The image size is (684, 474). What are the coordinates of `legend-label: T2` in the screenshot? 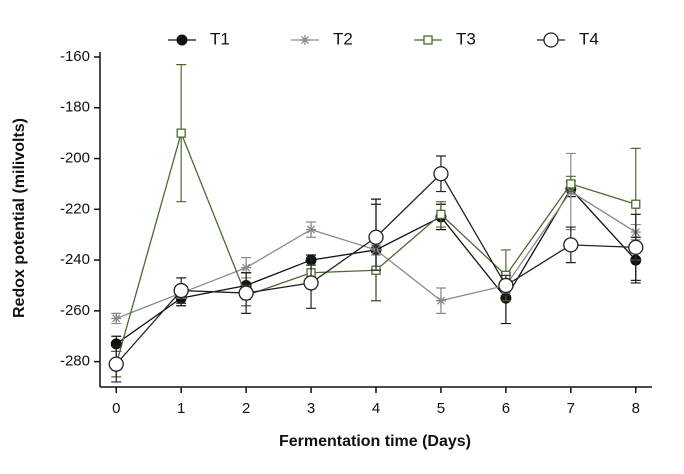 It's located at (343, 38).